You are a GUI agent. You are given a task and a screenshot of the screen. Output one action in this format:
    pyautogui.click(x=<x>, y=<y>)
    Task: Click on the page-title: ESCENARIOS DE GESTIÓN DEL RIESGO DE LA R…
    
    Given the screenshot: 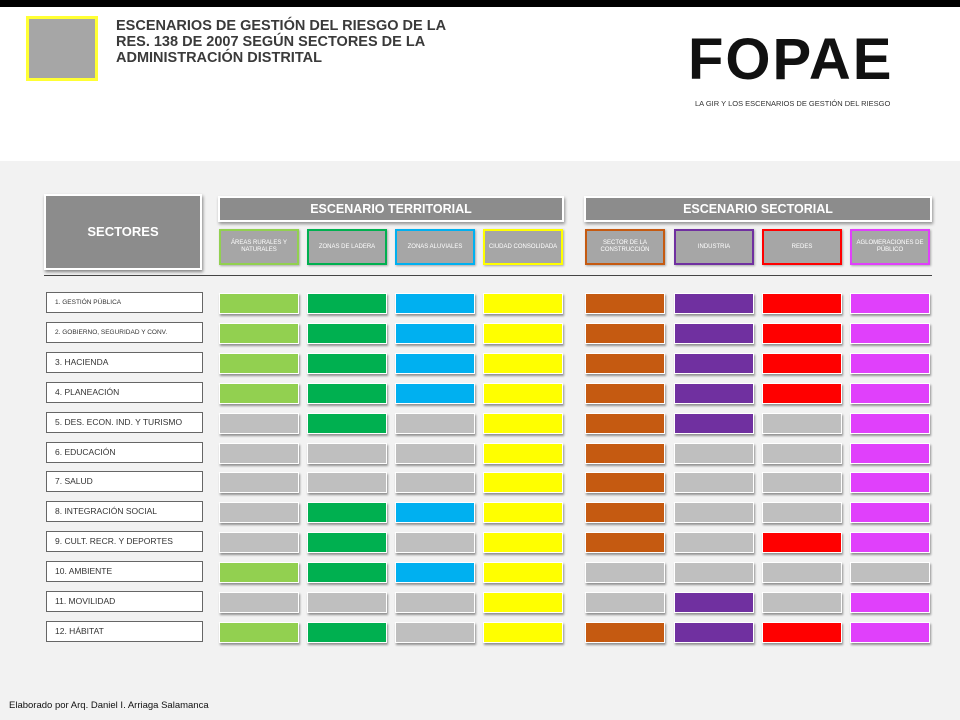 What is the action you would take?
    pyautogui.click(x=281, y=42)
    